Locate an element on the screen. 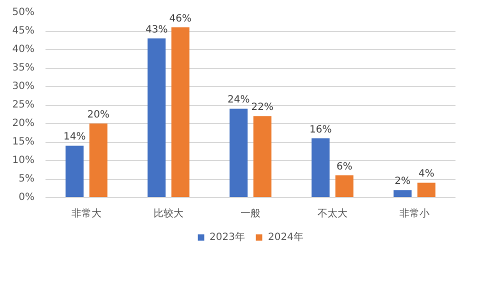  y-tick-label: 25% is located at coordinates (23, 105).